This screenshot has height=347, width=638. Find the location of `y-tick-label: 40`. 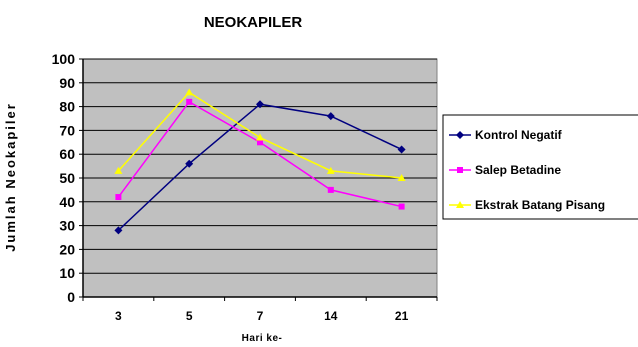

y-tick-label: 40 is located at coordinates (67, 202).